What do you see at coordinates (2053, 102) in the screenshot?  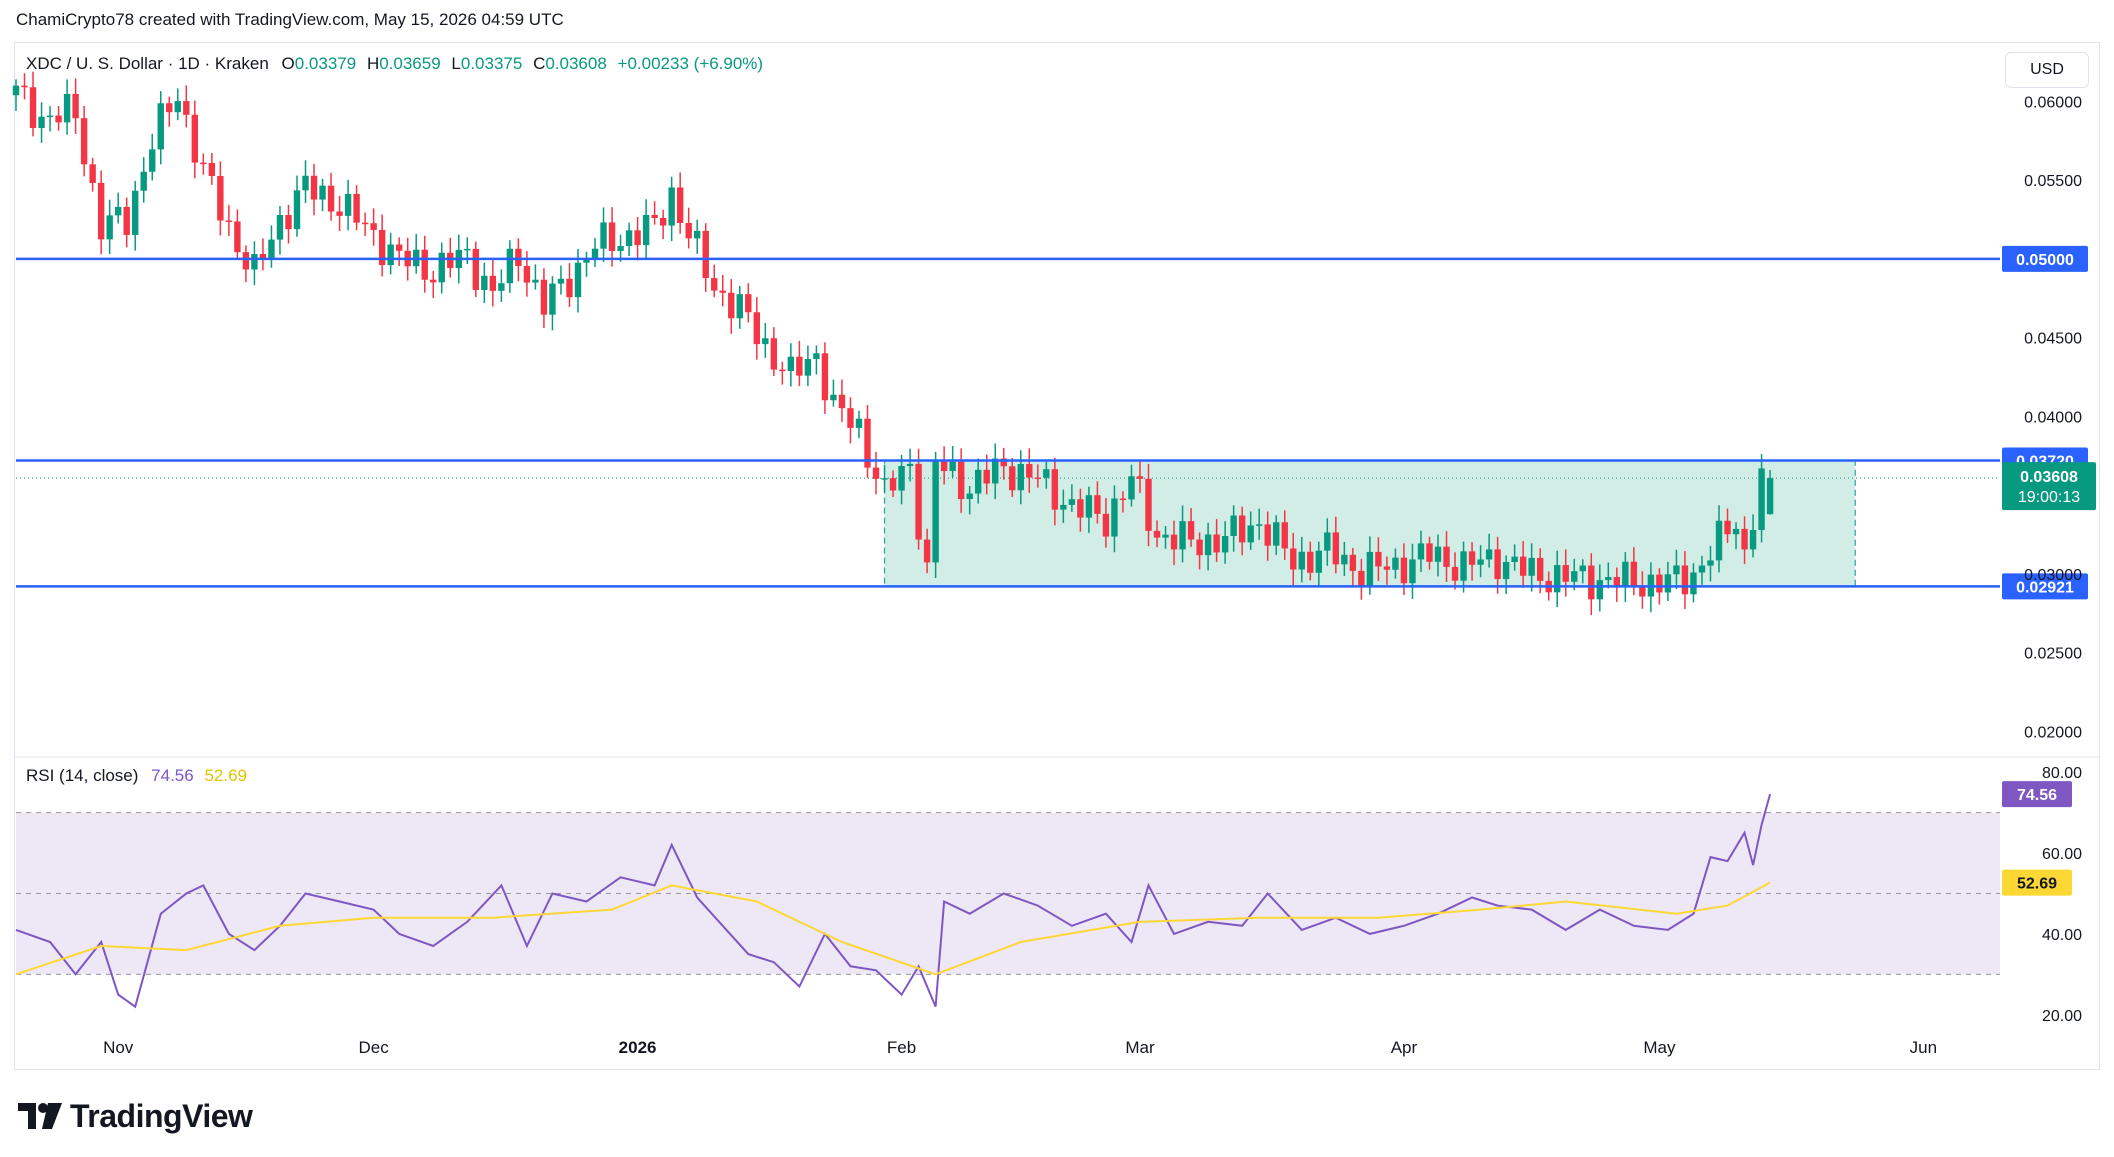 I see `price-axis-tick: 0.06000` at bounding box center [2053, 102].